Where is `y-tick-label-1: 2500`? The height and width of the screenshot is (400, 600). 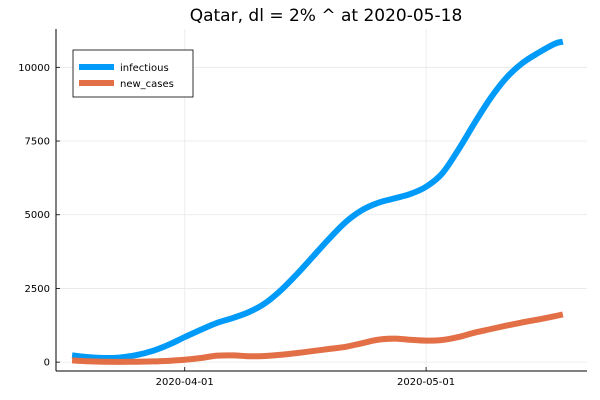 y-tick-label-1: 2500 is located at coordinates (37, 289).